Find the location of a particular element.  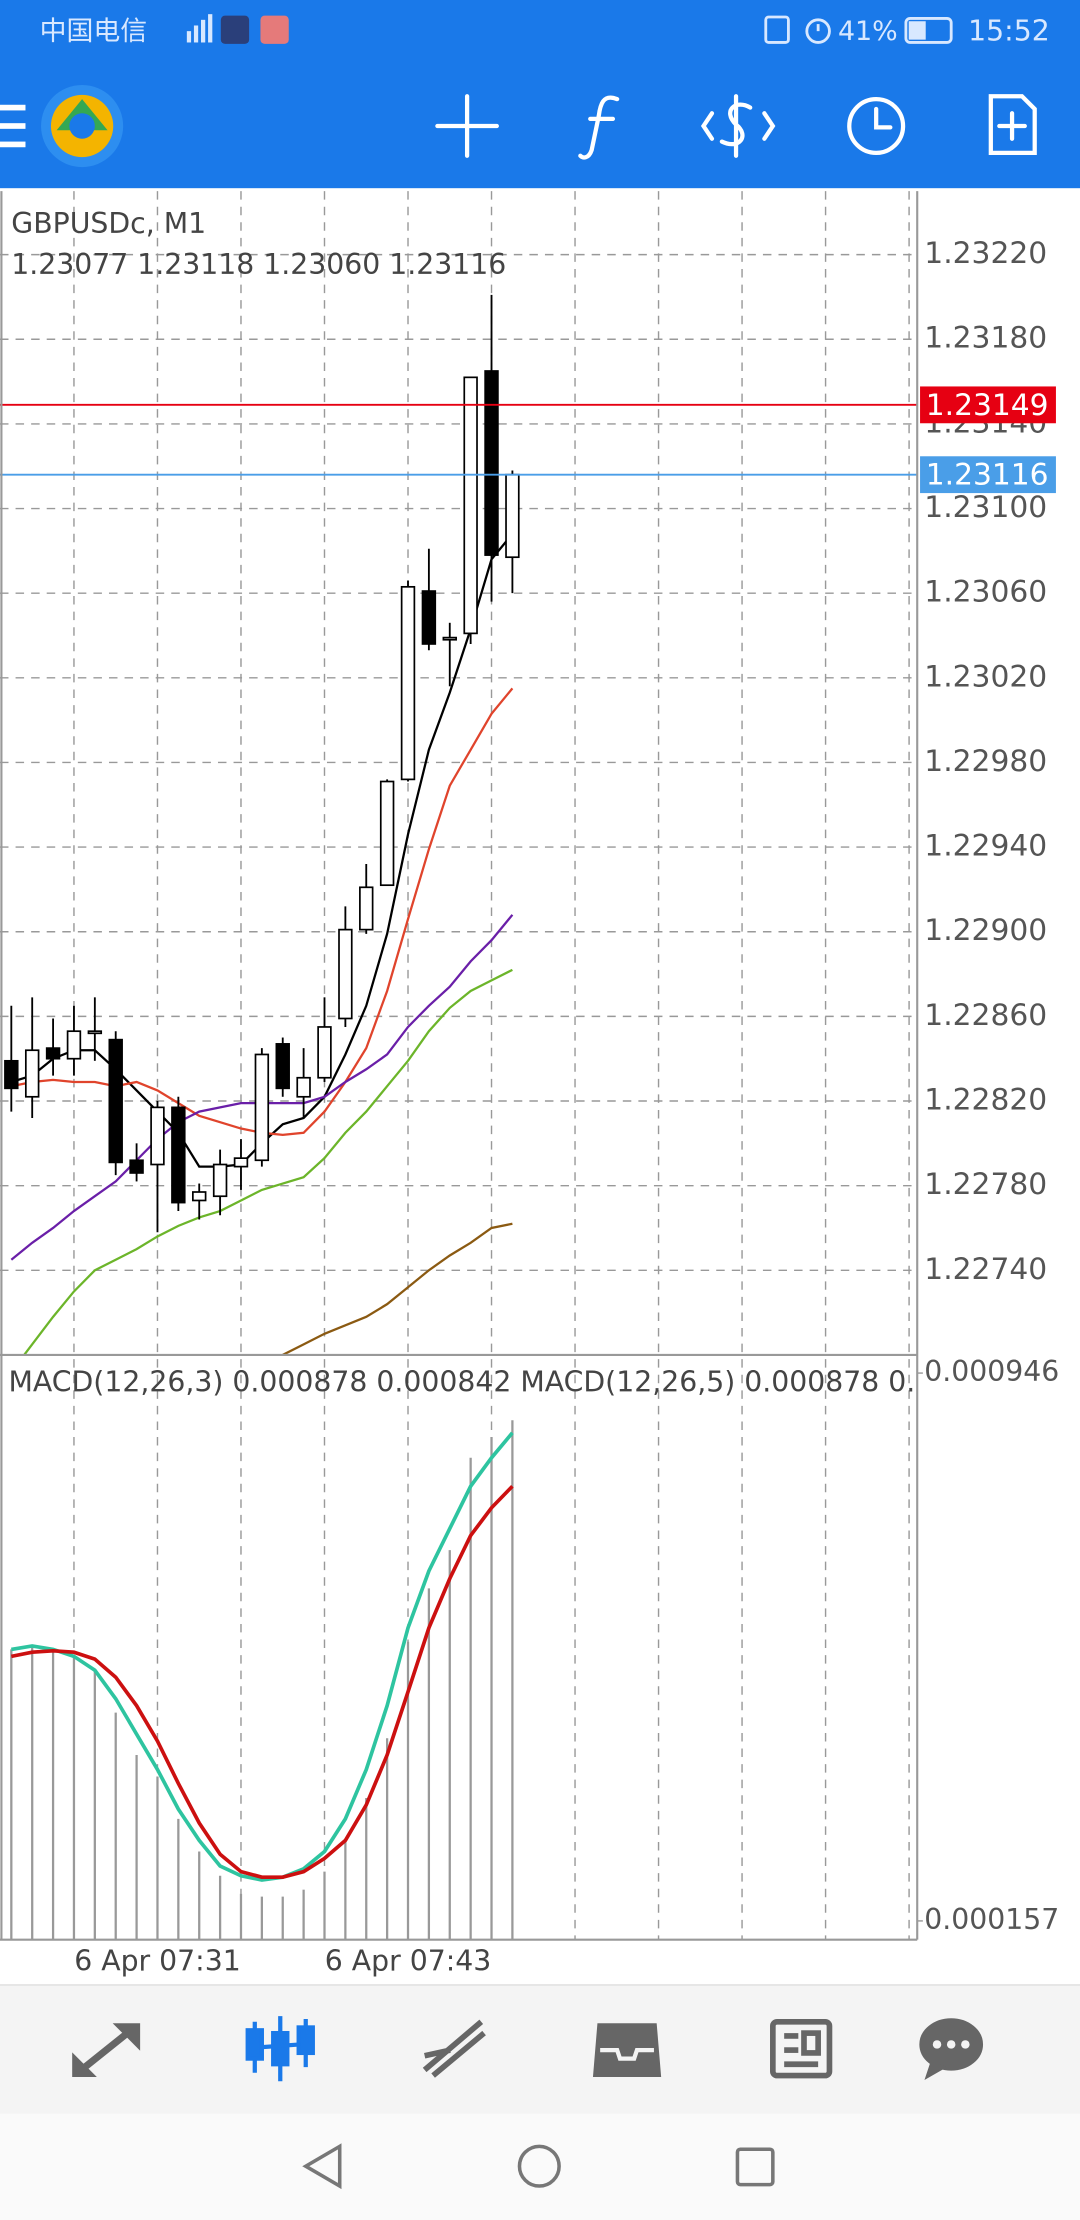

y-tick-label: 1.22780 is located at coordinates (985, 1184).